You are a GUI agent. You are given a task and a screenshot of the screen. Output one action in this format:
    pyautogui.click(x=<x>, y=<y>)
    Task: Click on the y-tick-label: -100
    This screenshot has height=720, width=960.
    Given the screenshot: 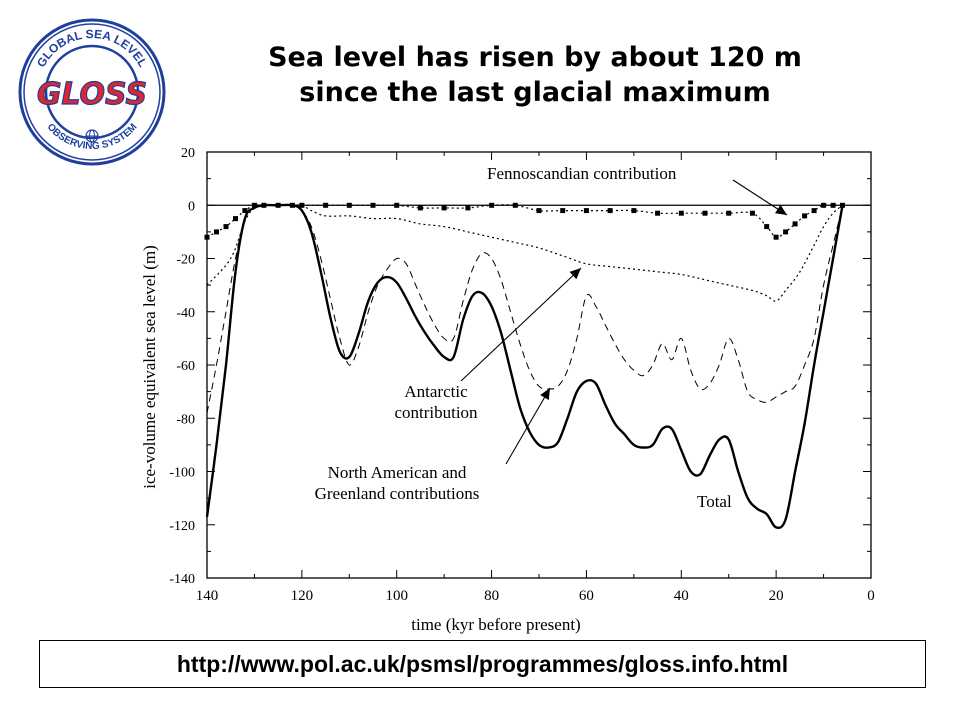 What is the action you would take?
    pyautogui.click(x=182, y=473)
    